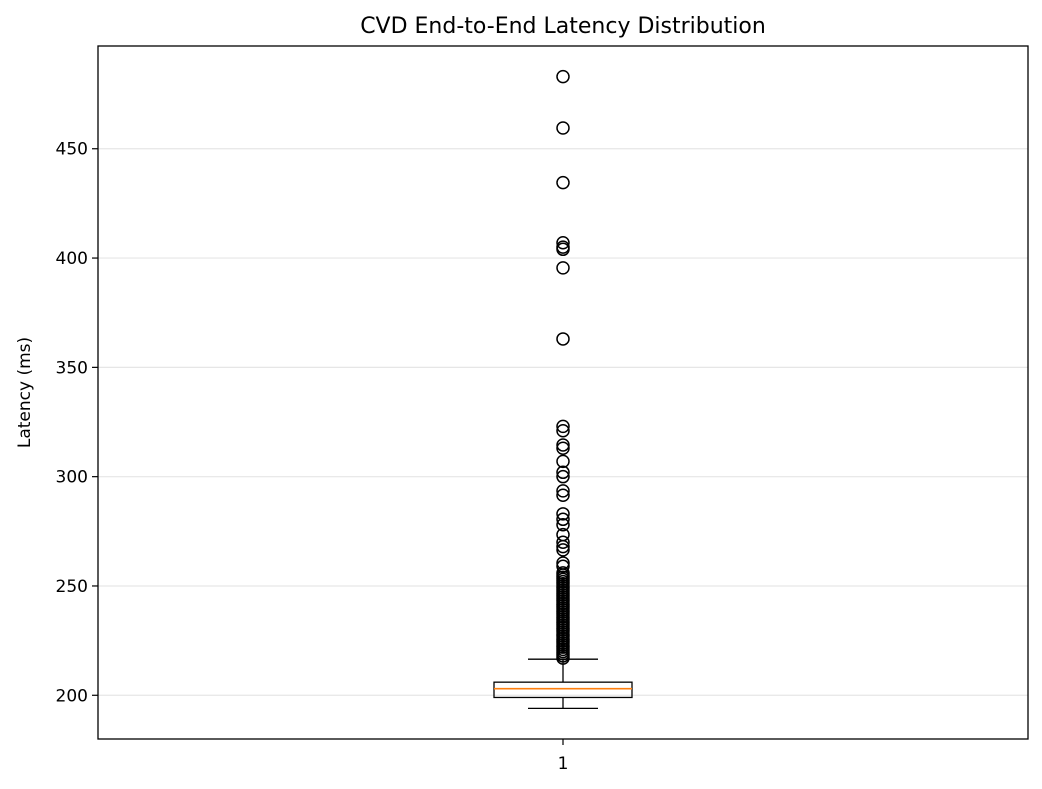 Image resolution: width=1042 pixels, height=789 pixels. I want to click on y-tick-label: 250, so click(72, 587).